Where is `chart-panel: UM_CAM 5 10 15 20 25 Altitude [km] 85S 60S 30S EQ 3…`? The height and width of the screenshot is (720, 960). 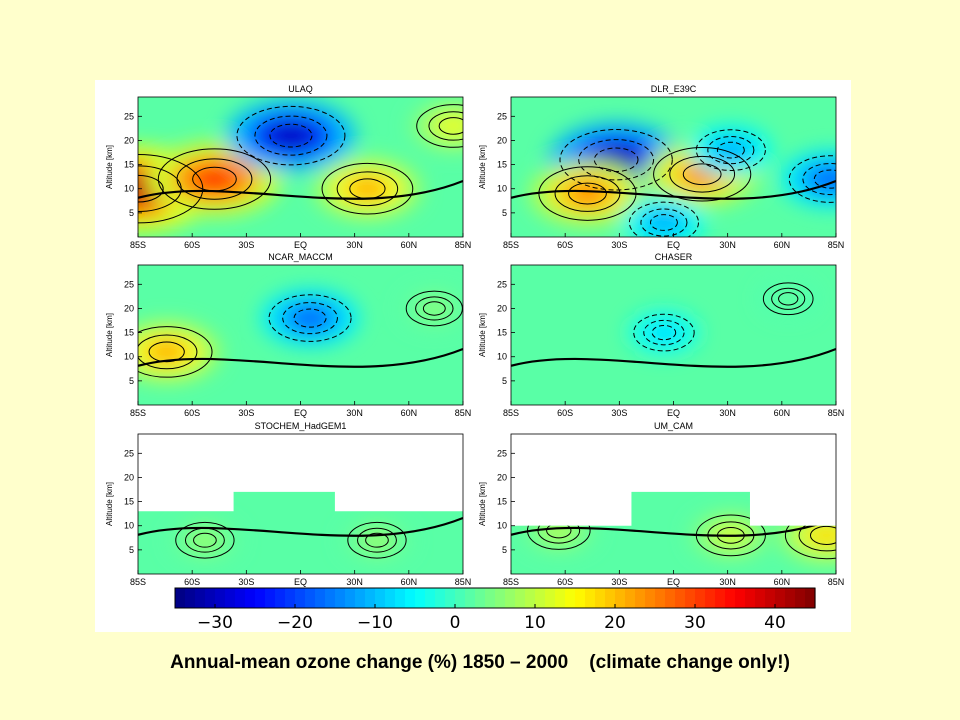 chart-panel: UM_CAM 5 10 15 20 25 Altitude [km] 85S 60S 30S EQ 3… is located at coordinates (661, 504).